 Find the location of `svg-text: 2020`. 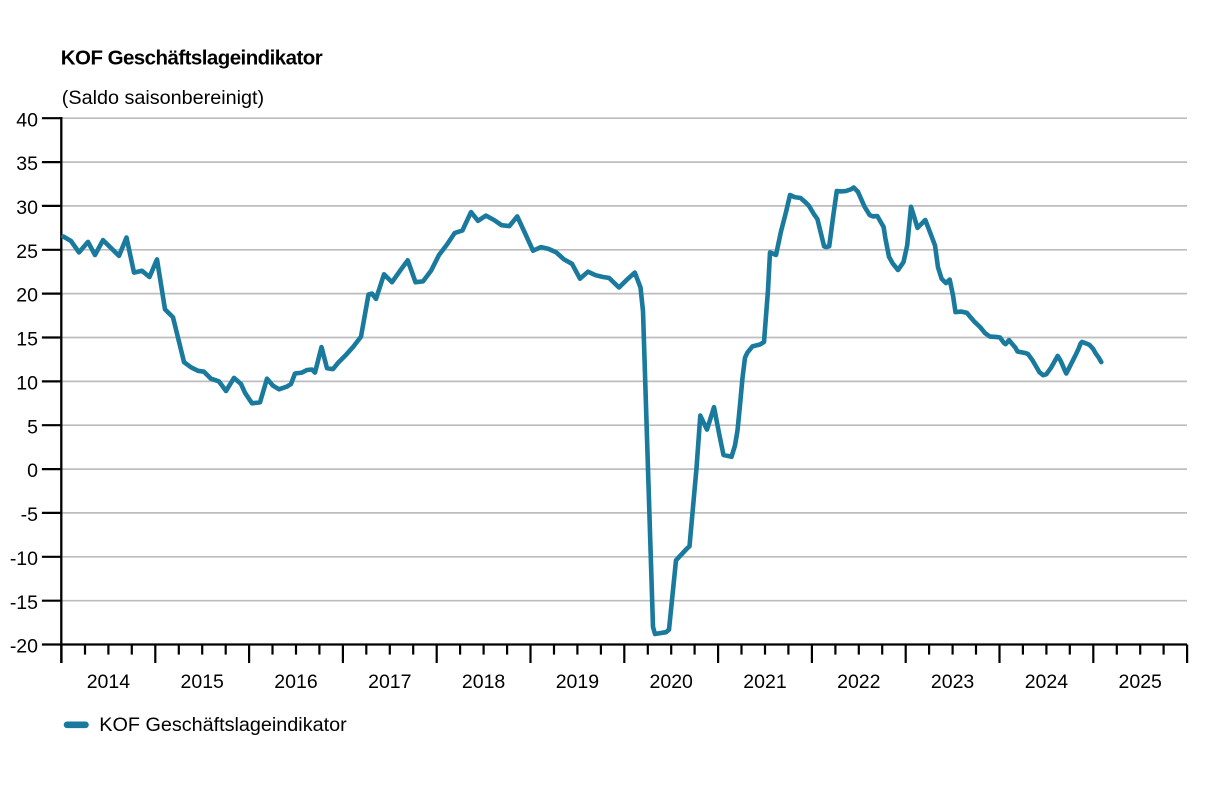

svg-text: 2020 is located at coordinates (672, 682).